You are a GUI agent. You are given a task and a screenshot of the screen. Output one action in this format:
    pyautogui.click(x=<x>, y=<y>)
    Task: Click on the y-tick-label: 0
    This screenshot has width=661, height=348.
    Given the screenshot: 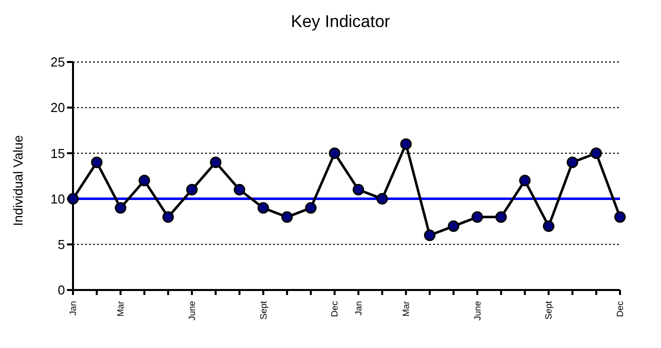 What is the action you would take?
    pyautogui.click(x=61, y=290)
    